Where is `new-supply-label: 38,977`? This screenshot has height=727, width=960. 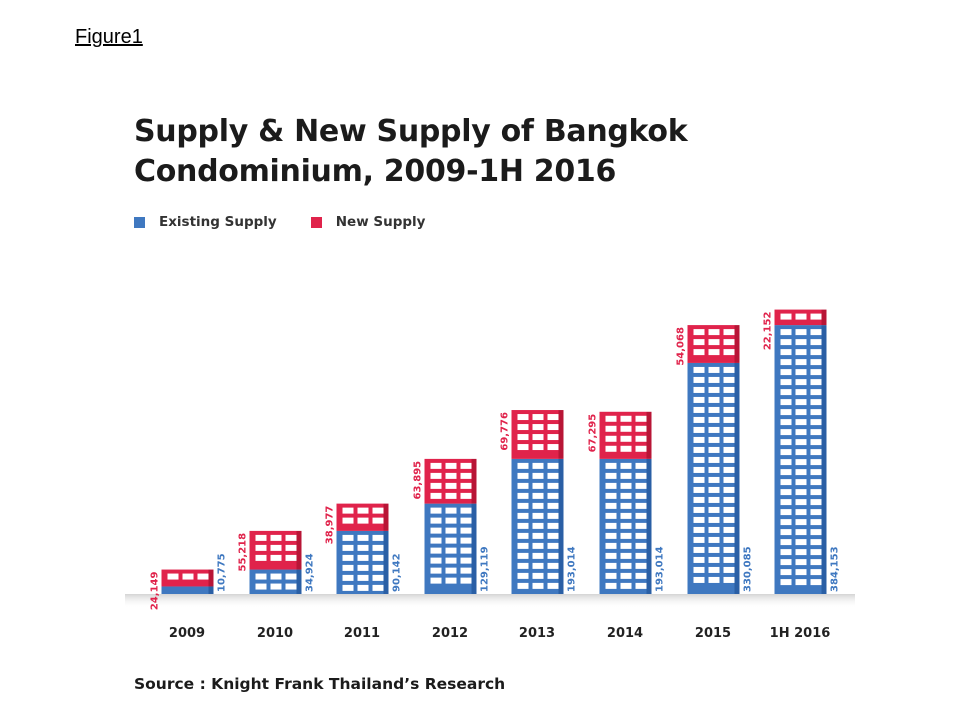
new-supply-label: 38,977 is located at coordinates (330, 525).